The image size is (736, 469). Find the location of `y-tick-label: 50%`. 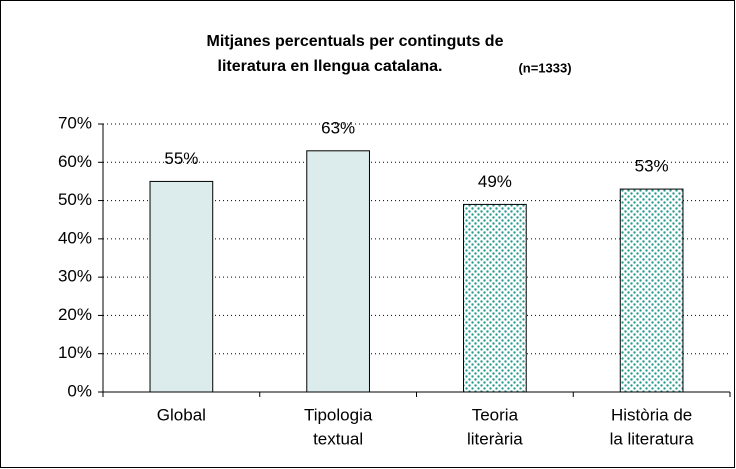

y-tick-label: 50% is located at coordinates (75, 199).